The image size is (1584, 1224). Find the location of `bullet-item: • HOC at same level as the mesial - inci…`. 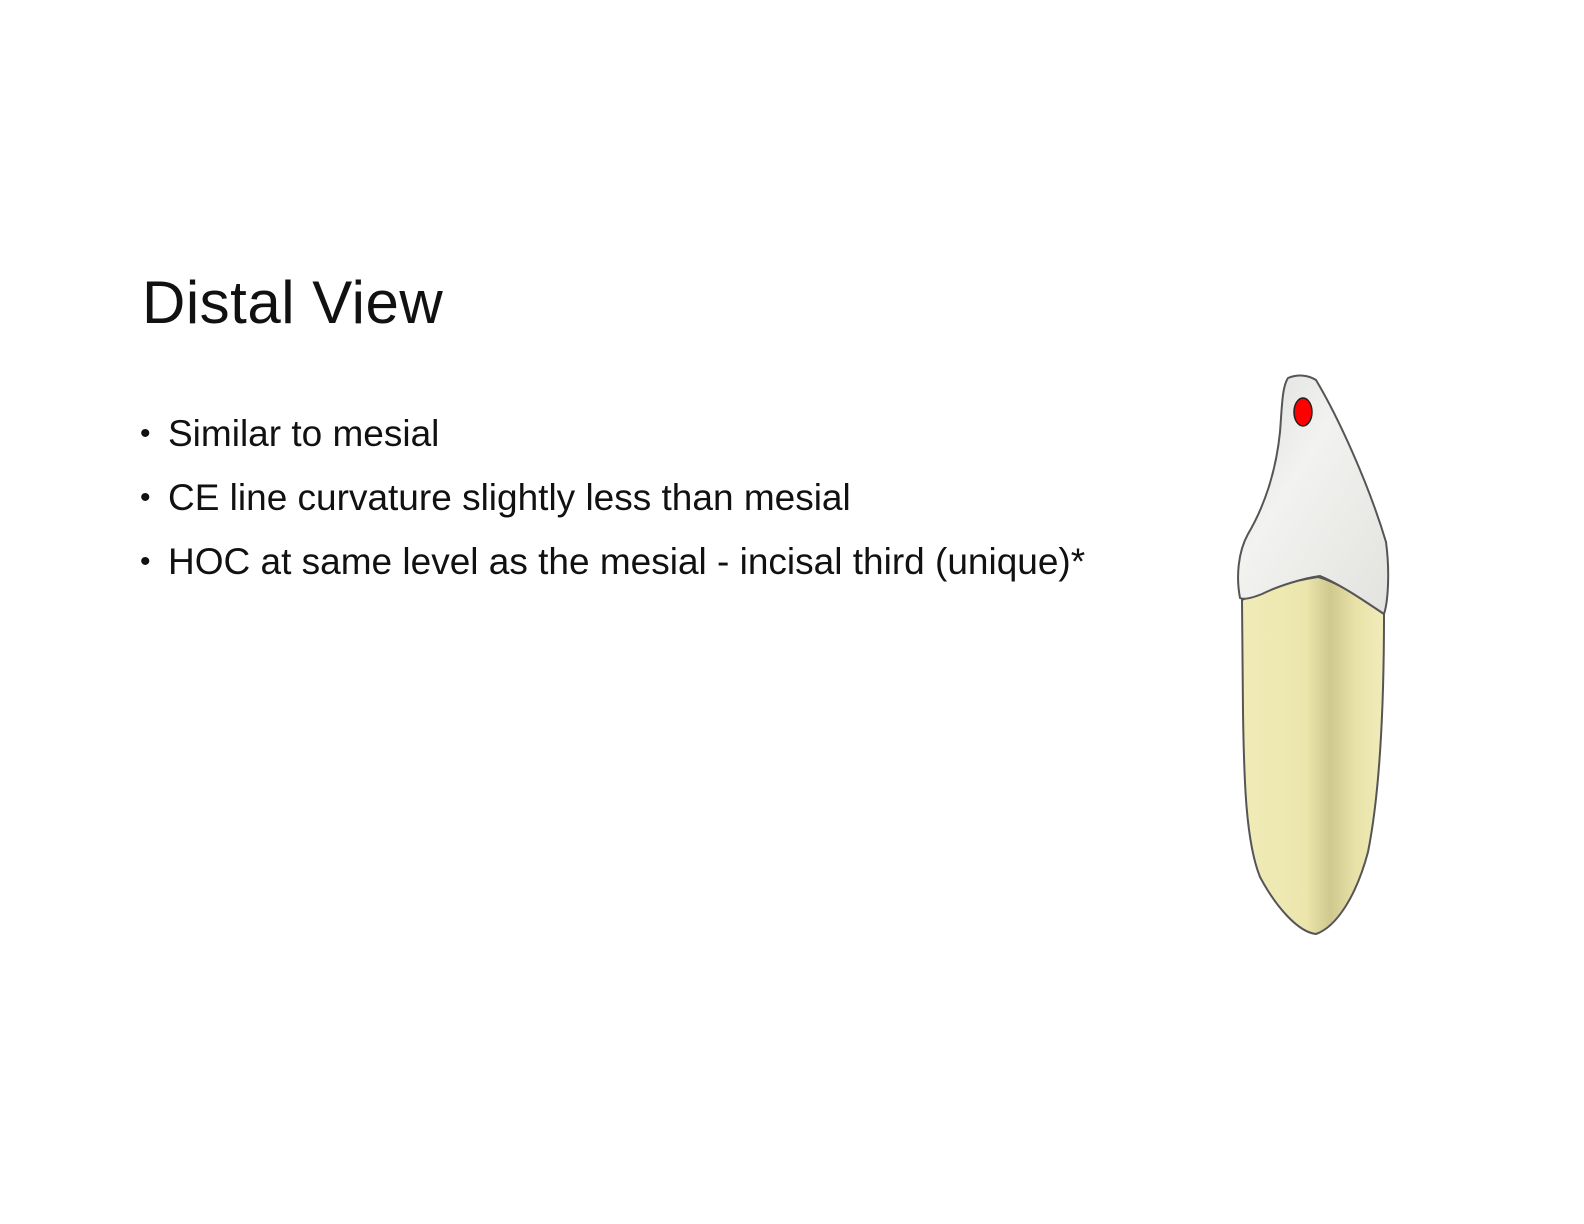

bullet-item: • HOC at same level as the mesial - inci… is located at coordinates (680, 562).